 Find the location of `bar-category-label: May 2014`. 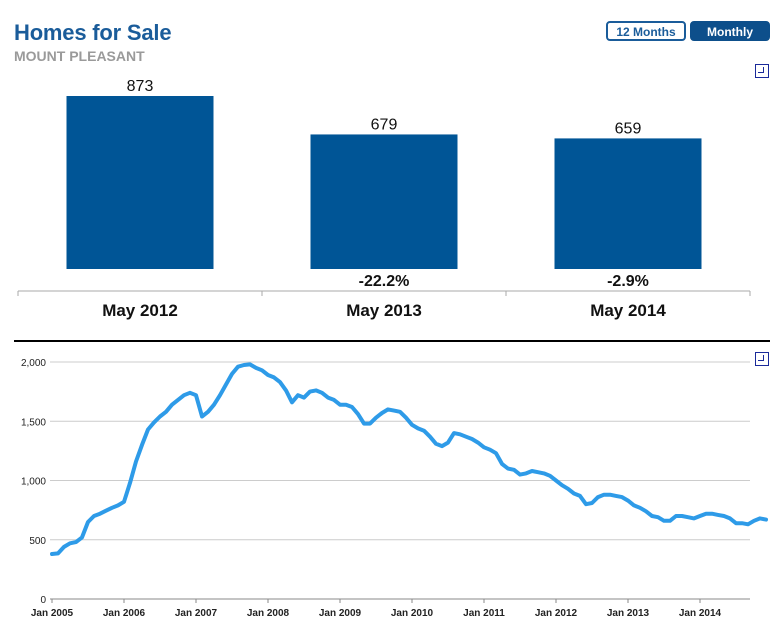

bar-category-label: May 2014 is located at coordinates (628, 310).